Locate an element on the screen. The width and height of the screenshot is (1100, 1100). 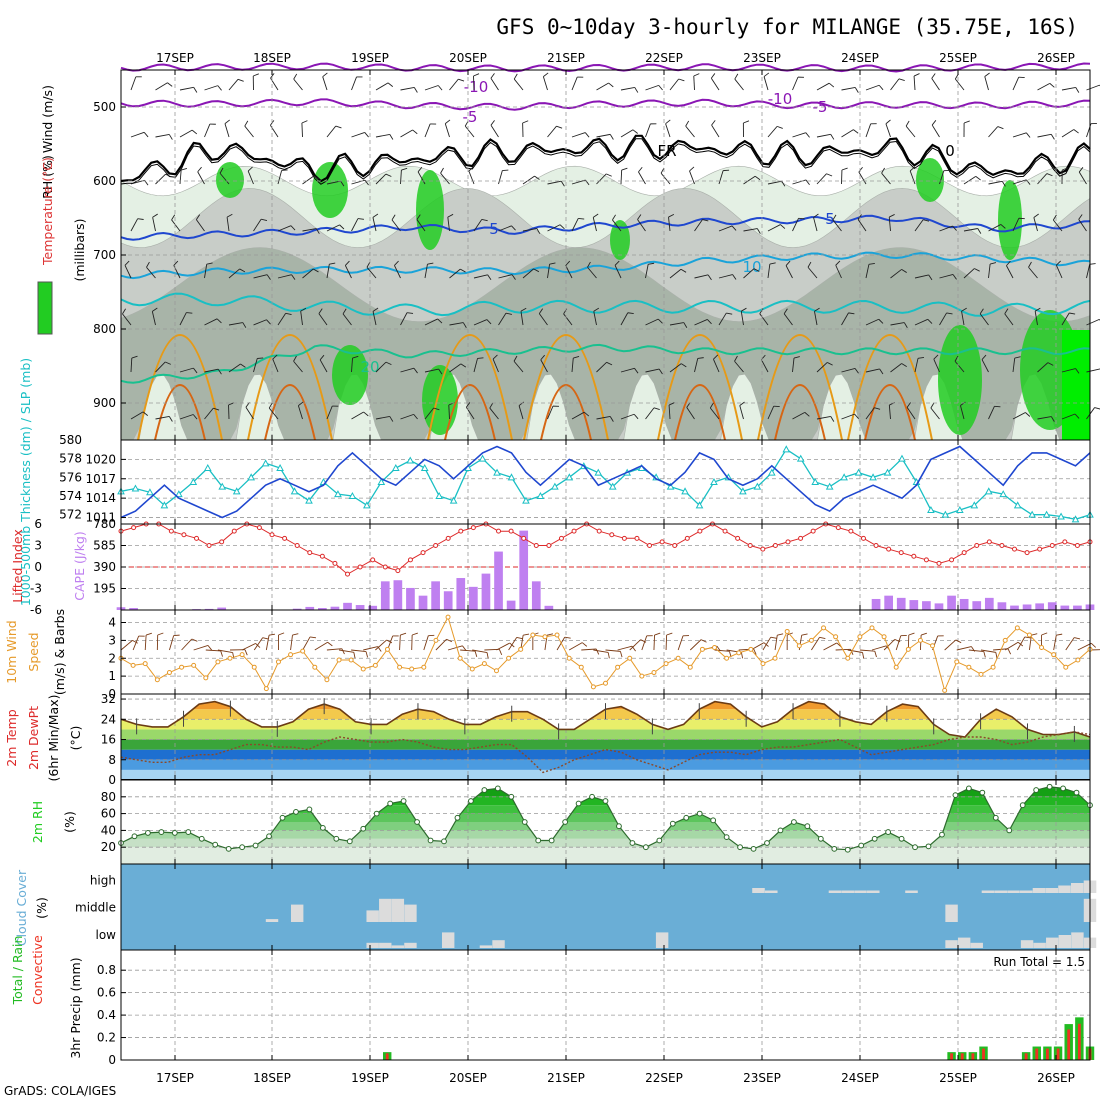
cloud-cell-middle is located at coordinates (372, 916).